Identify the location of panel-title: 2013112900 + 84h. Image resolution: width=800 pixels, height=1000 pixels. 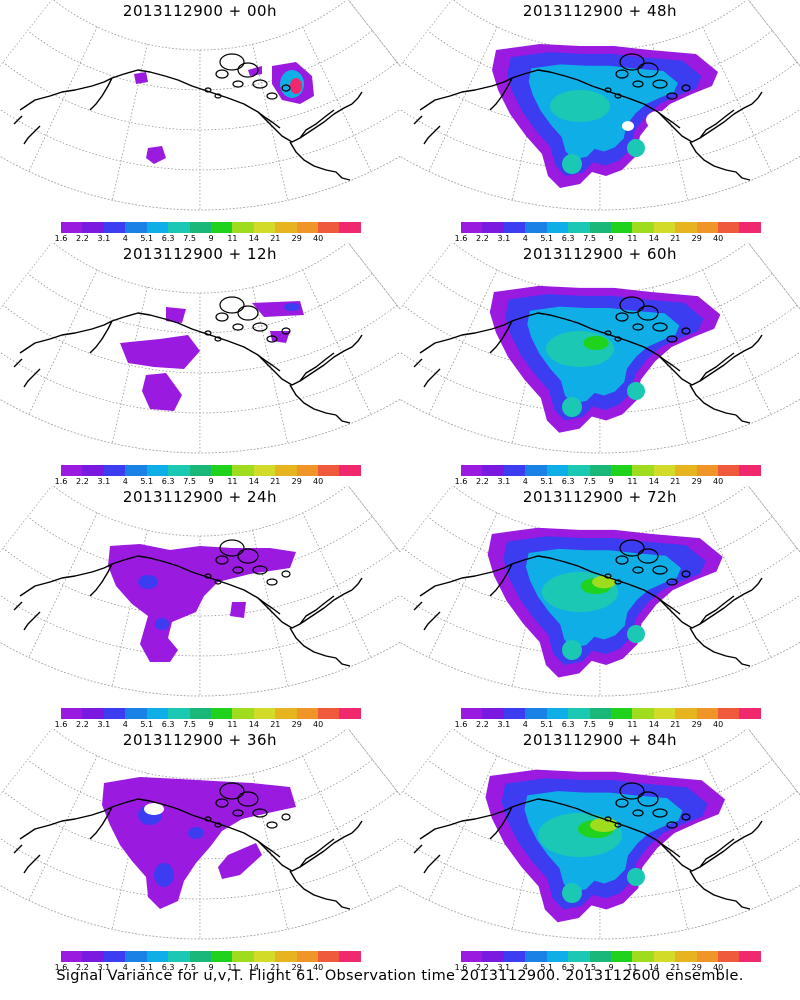
(600, 740).